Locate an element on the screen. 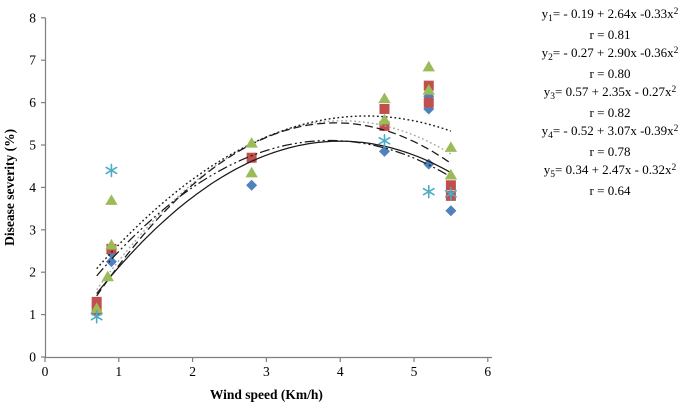 The image size is (700, 411). equation-subscript: 4 is located at coordinates (550, 136).